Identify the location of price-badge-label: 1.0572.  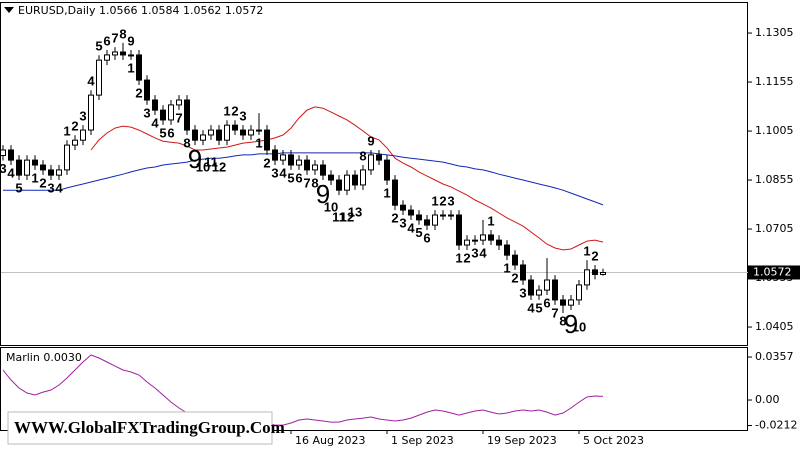
(772, 271).